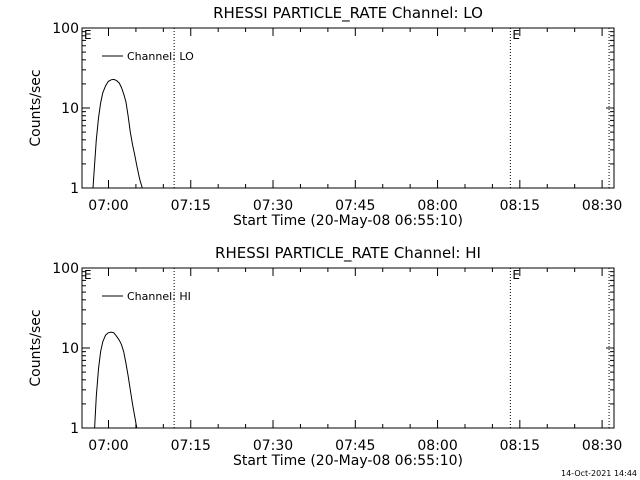  What do you see at coordinates (599, 473) in the screenshot?
I see `footer-timestamp: 14-Oct-2021 14:44` at bounding box center [599, 473].